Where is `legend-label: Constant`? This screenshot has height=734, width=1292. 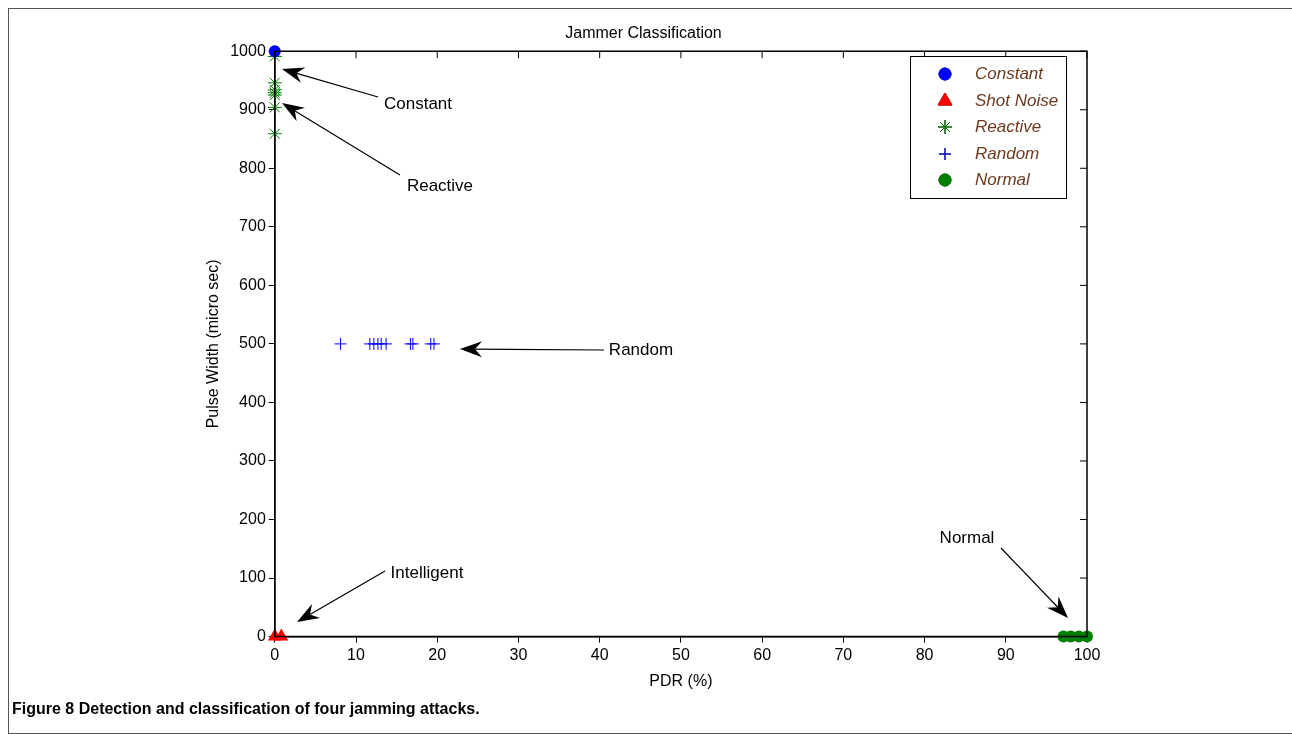 legend-label: Constant is located at coordinates (1009, 74).